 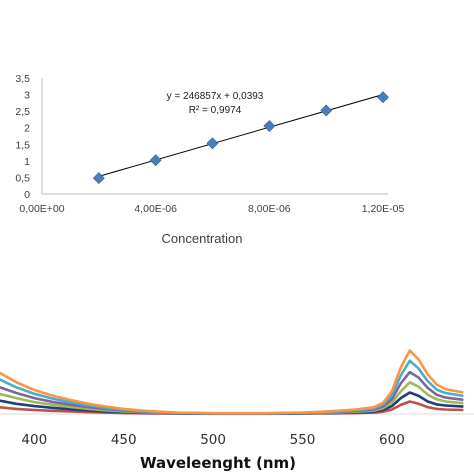 I want to click on y-tick-label: 1,5, so click(x=22, y=145).